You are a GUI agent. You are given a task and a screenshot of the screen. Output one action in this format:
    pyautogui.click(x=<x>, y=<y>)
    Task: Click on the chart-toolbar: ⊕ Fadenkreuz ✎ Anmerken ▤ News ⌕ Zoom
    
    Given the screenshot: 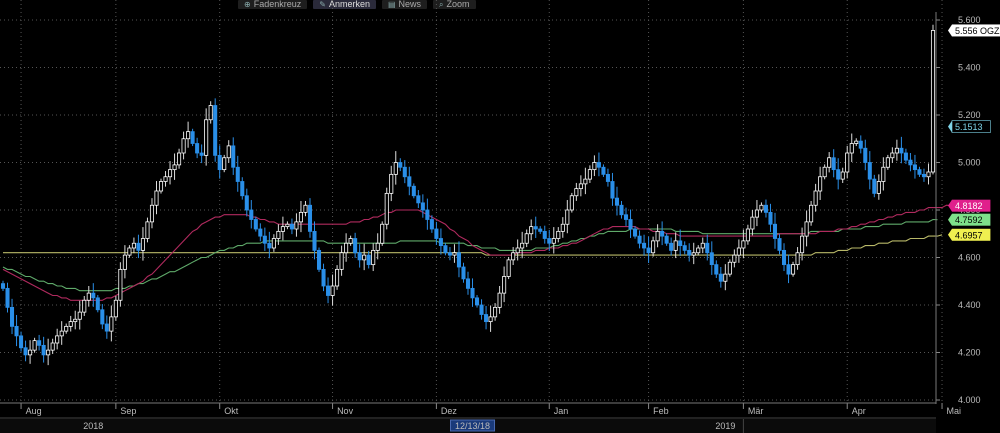 What is the action you would take?
    pyautogui.click(x=357, y=4)
    